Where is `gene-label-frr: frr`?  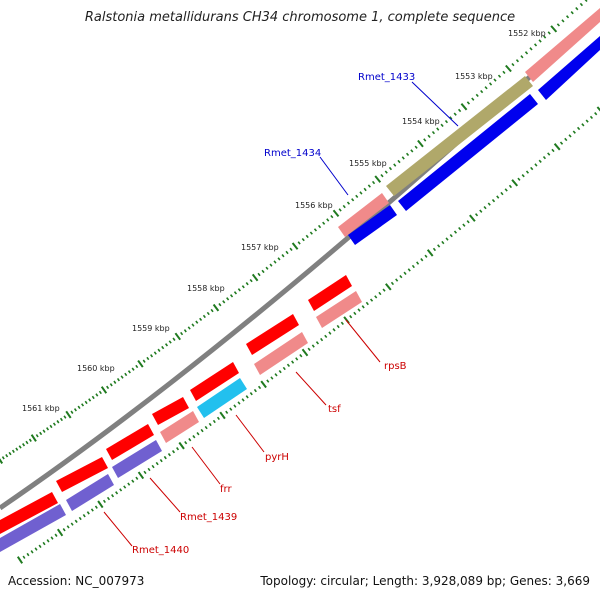 gene-label-frr: frr is located at coordinates (226, 489).